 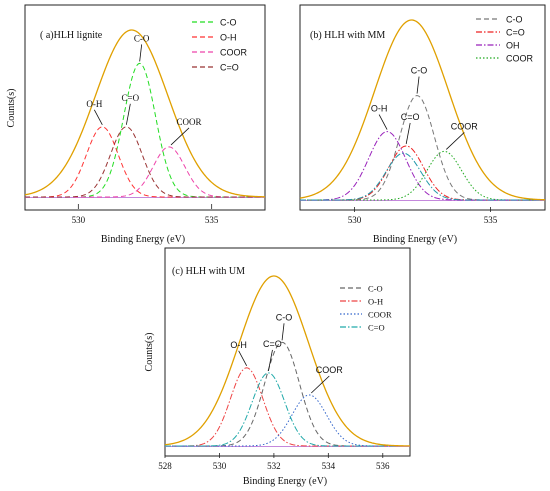 I want to click on series-b-coor, so click(x=422, y=175).